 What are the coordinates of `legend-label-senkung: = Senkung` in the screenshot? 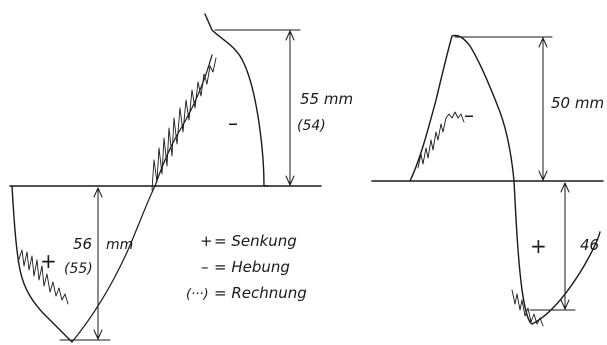 It's located at (255, 241).